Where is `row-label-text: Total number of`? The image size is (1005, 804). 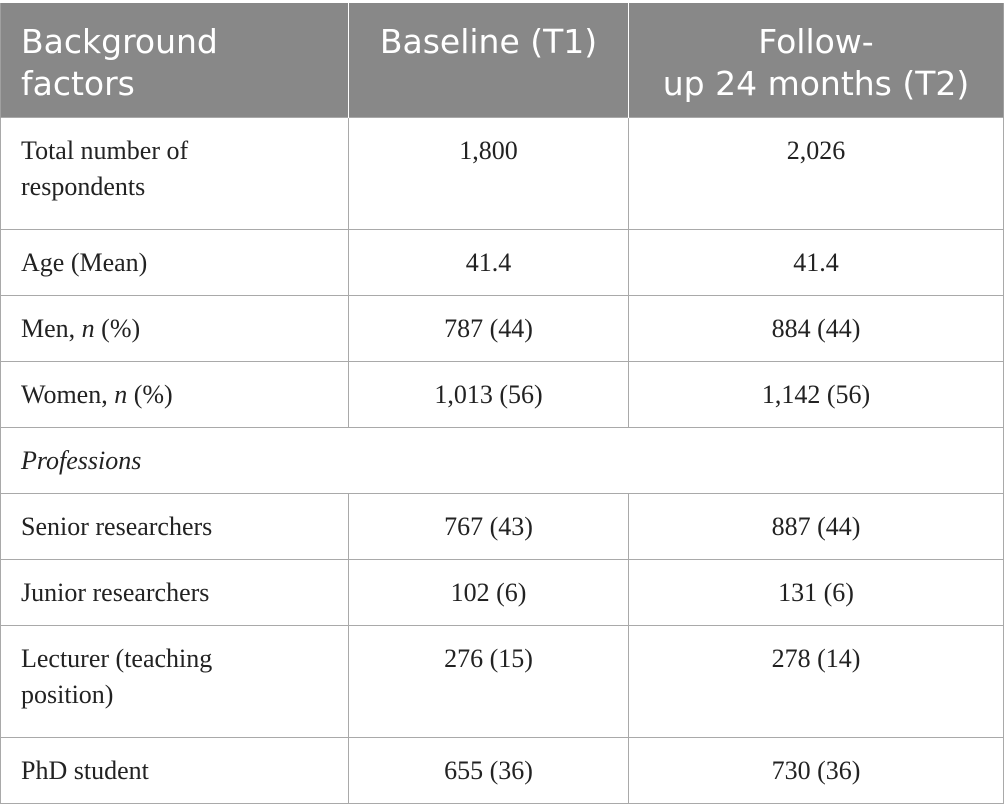
row-label-text: Total number of is located at coordinates (105, 150).